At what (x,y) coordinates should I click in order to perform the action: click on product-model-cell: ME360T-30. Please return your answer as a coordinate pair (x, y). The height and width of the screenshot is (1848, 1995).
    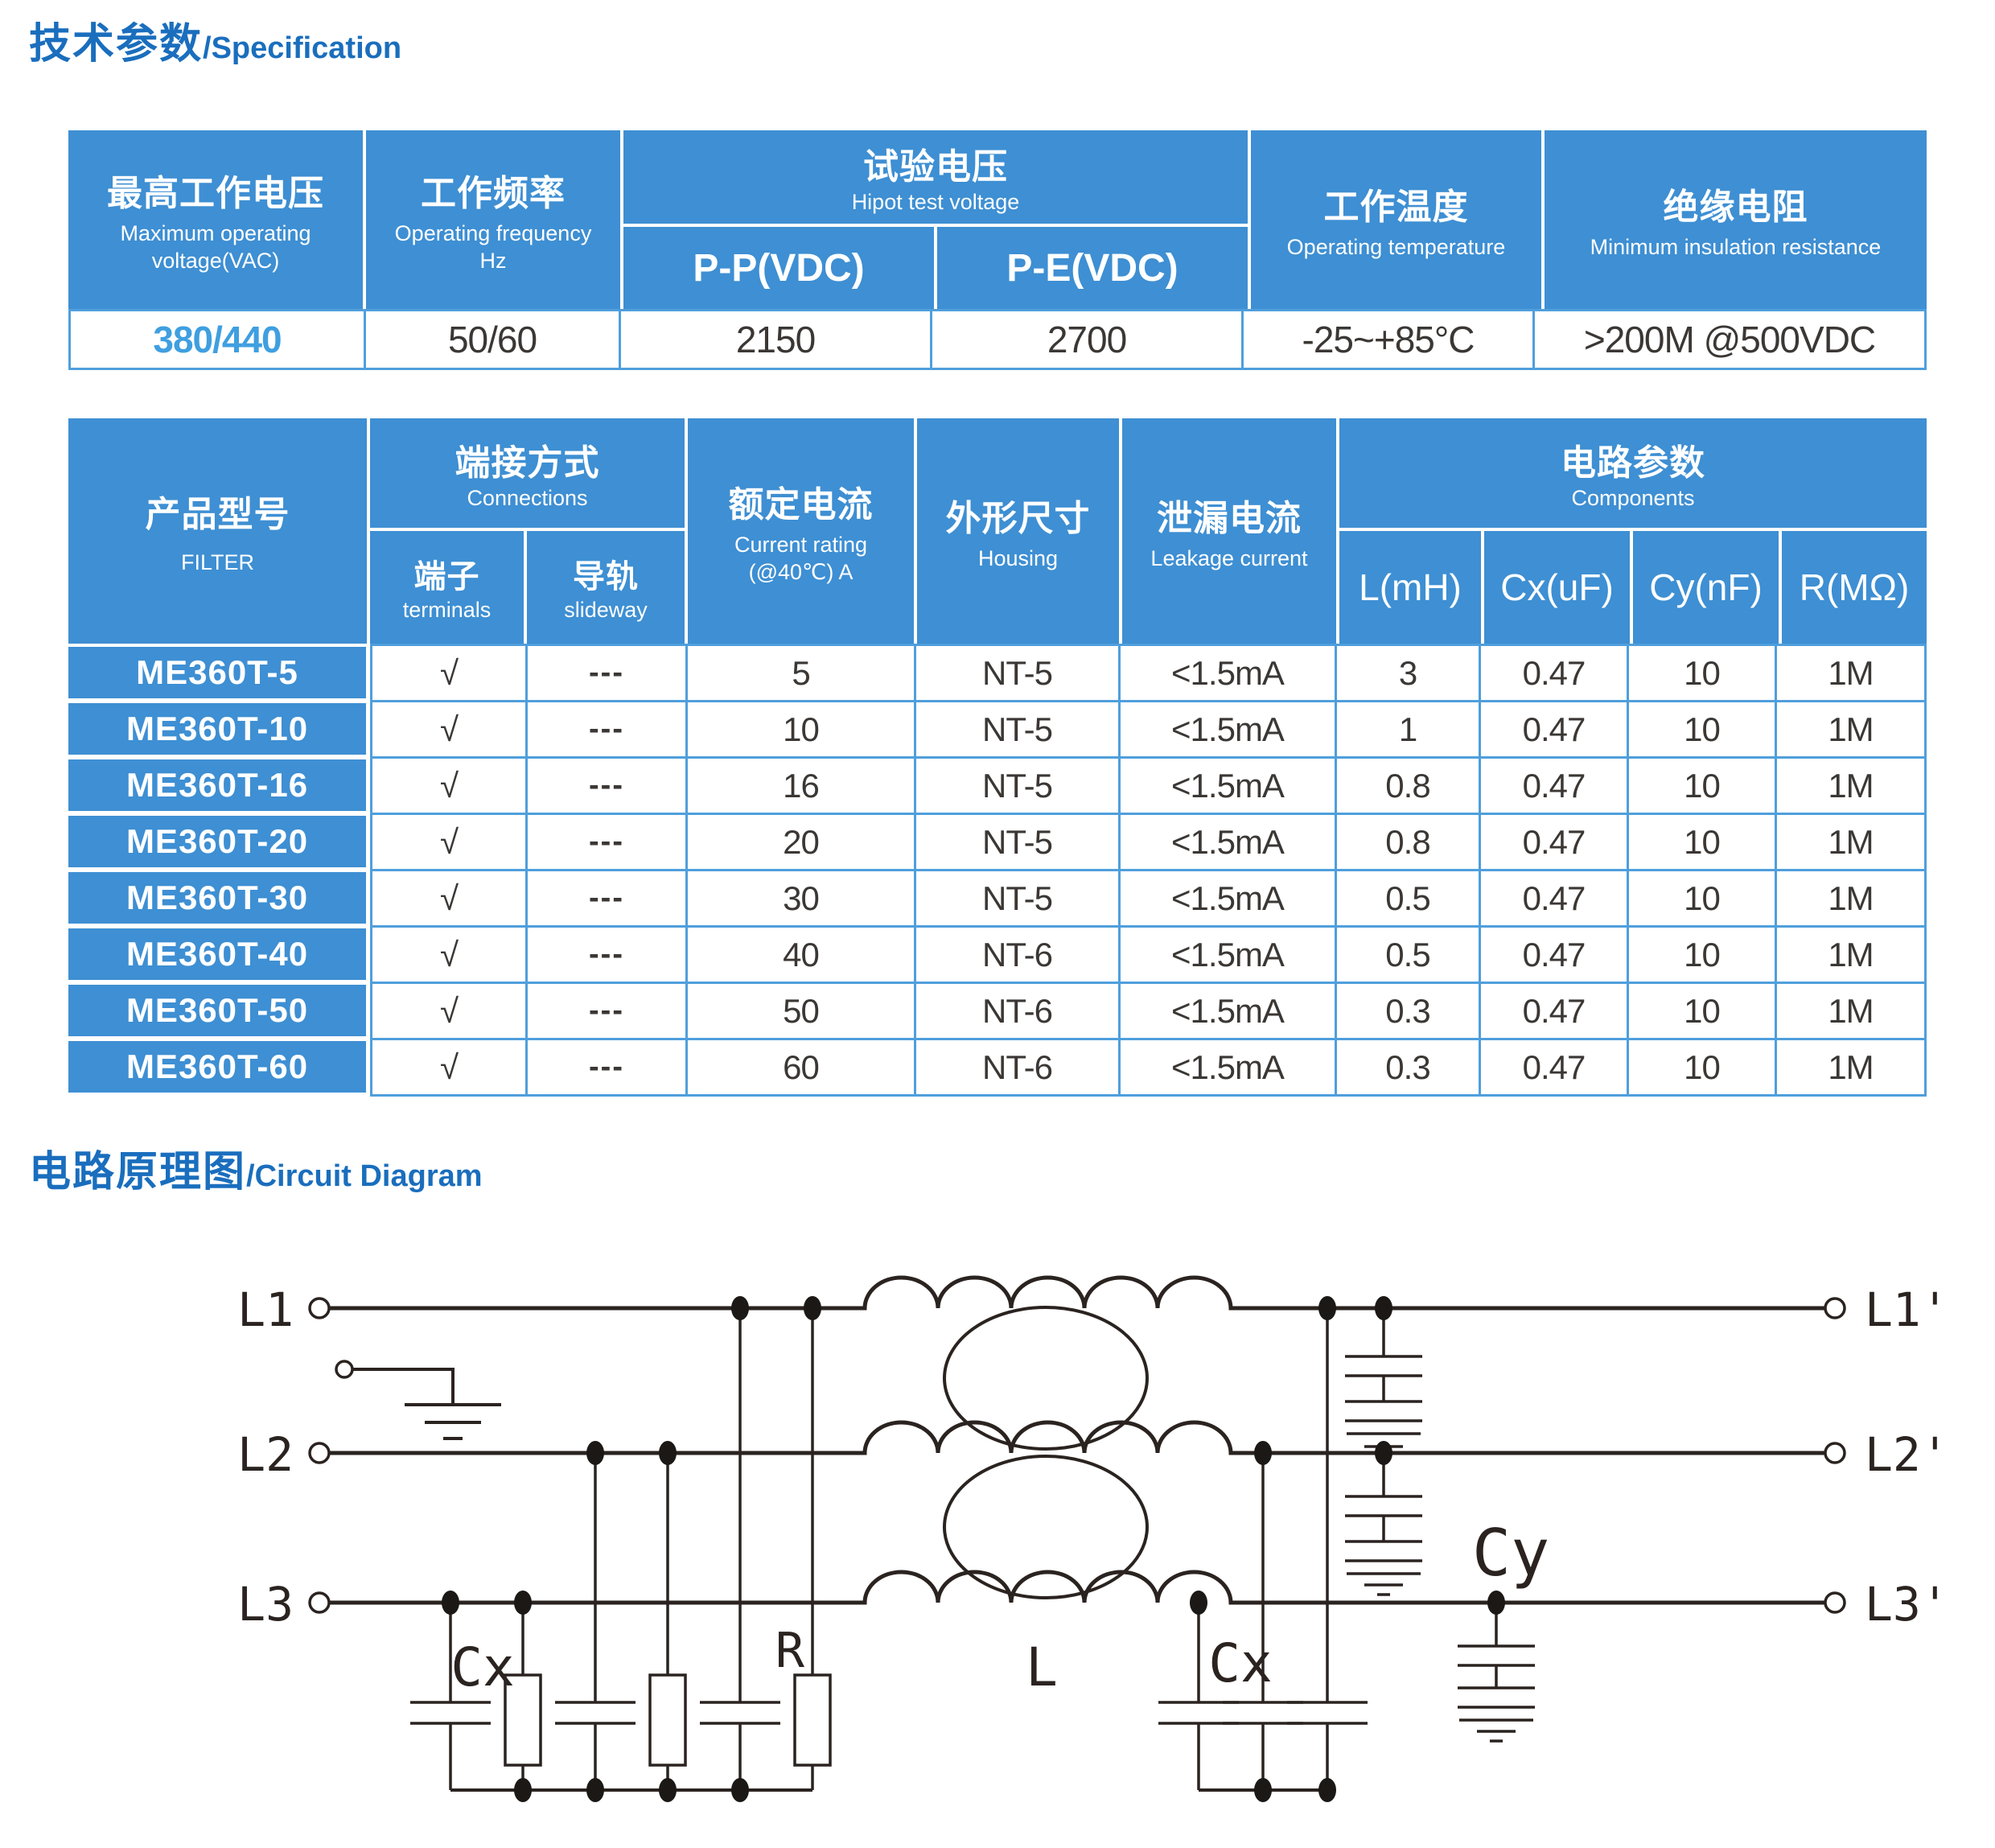
    Looking at the image, I should click on (217, 898).